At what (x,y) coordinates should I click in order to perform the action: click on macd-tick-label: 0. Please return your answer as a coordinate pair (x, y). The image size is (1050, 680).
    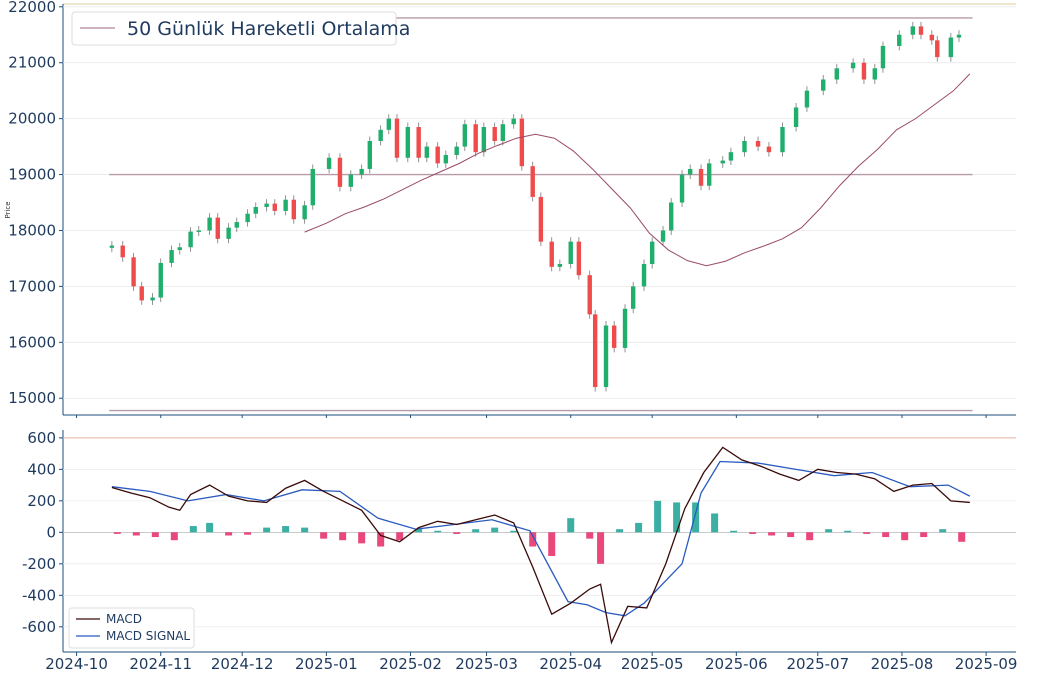
    Looking at the image, I should click on (51, 532).